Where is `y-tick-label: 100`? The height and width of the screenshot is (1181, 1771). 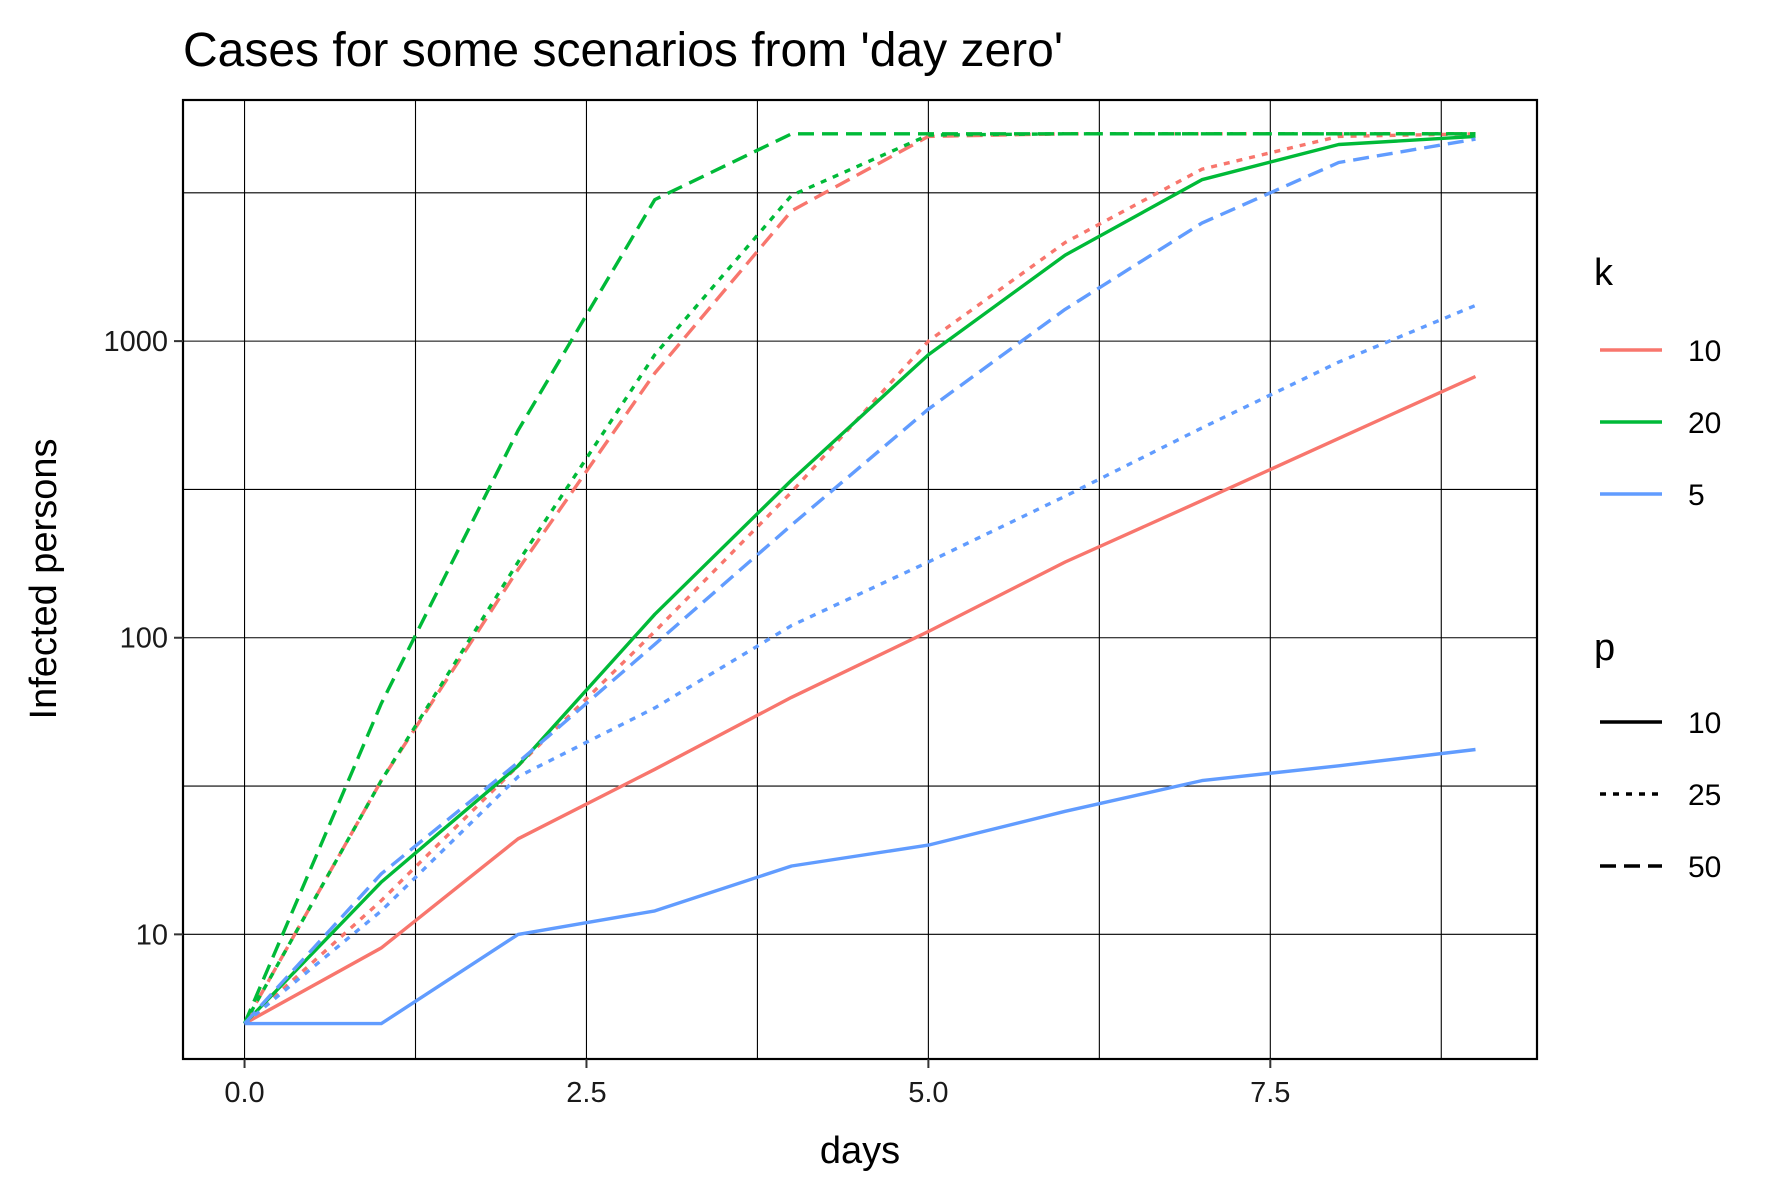 y-tick-label: 100 is located at coordinates (144, 639).